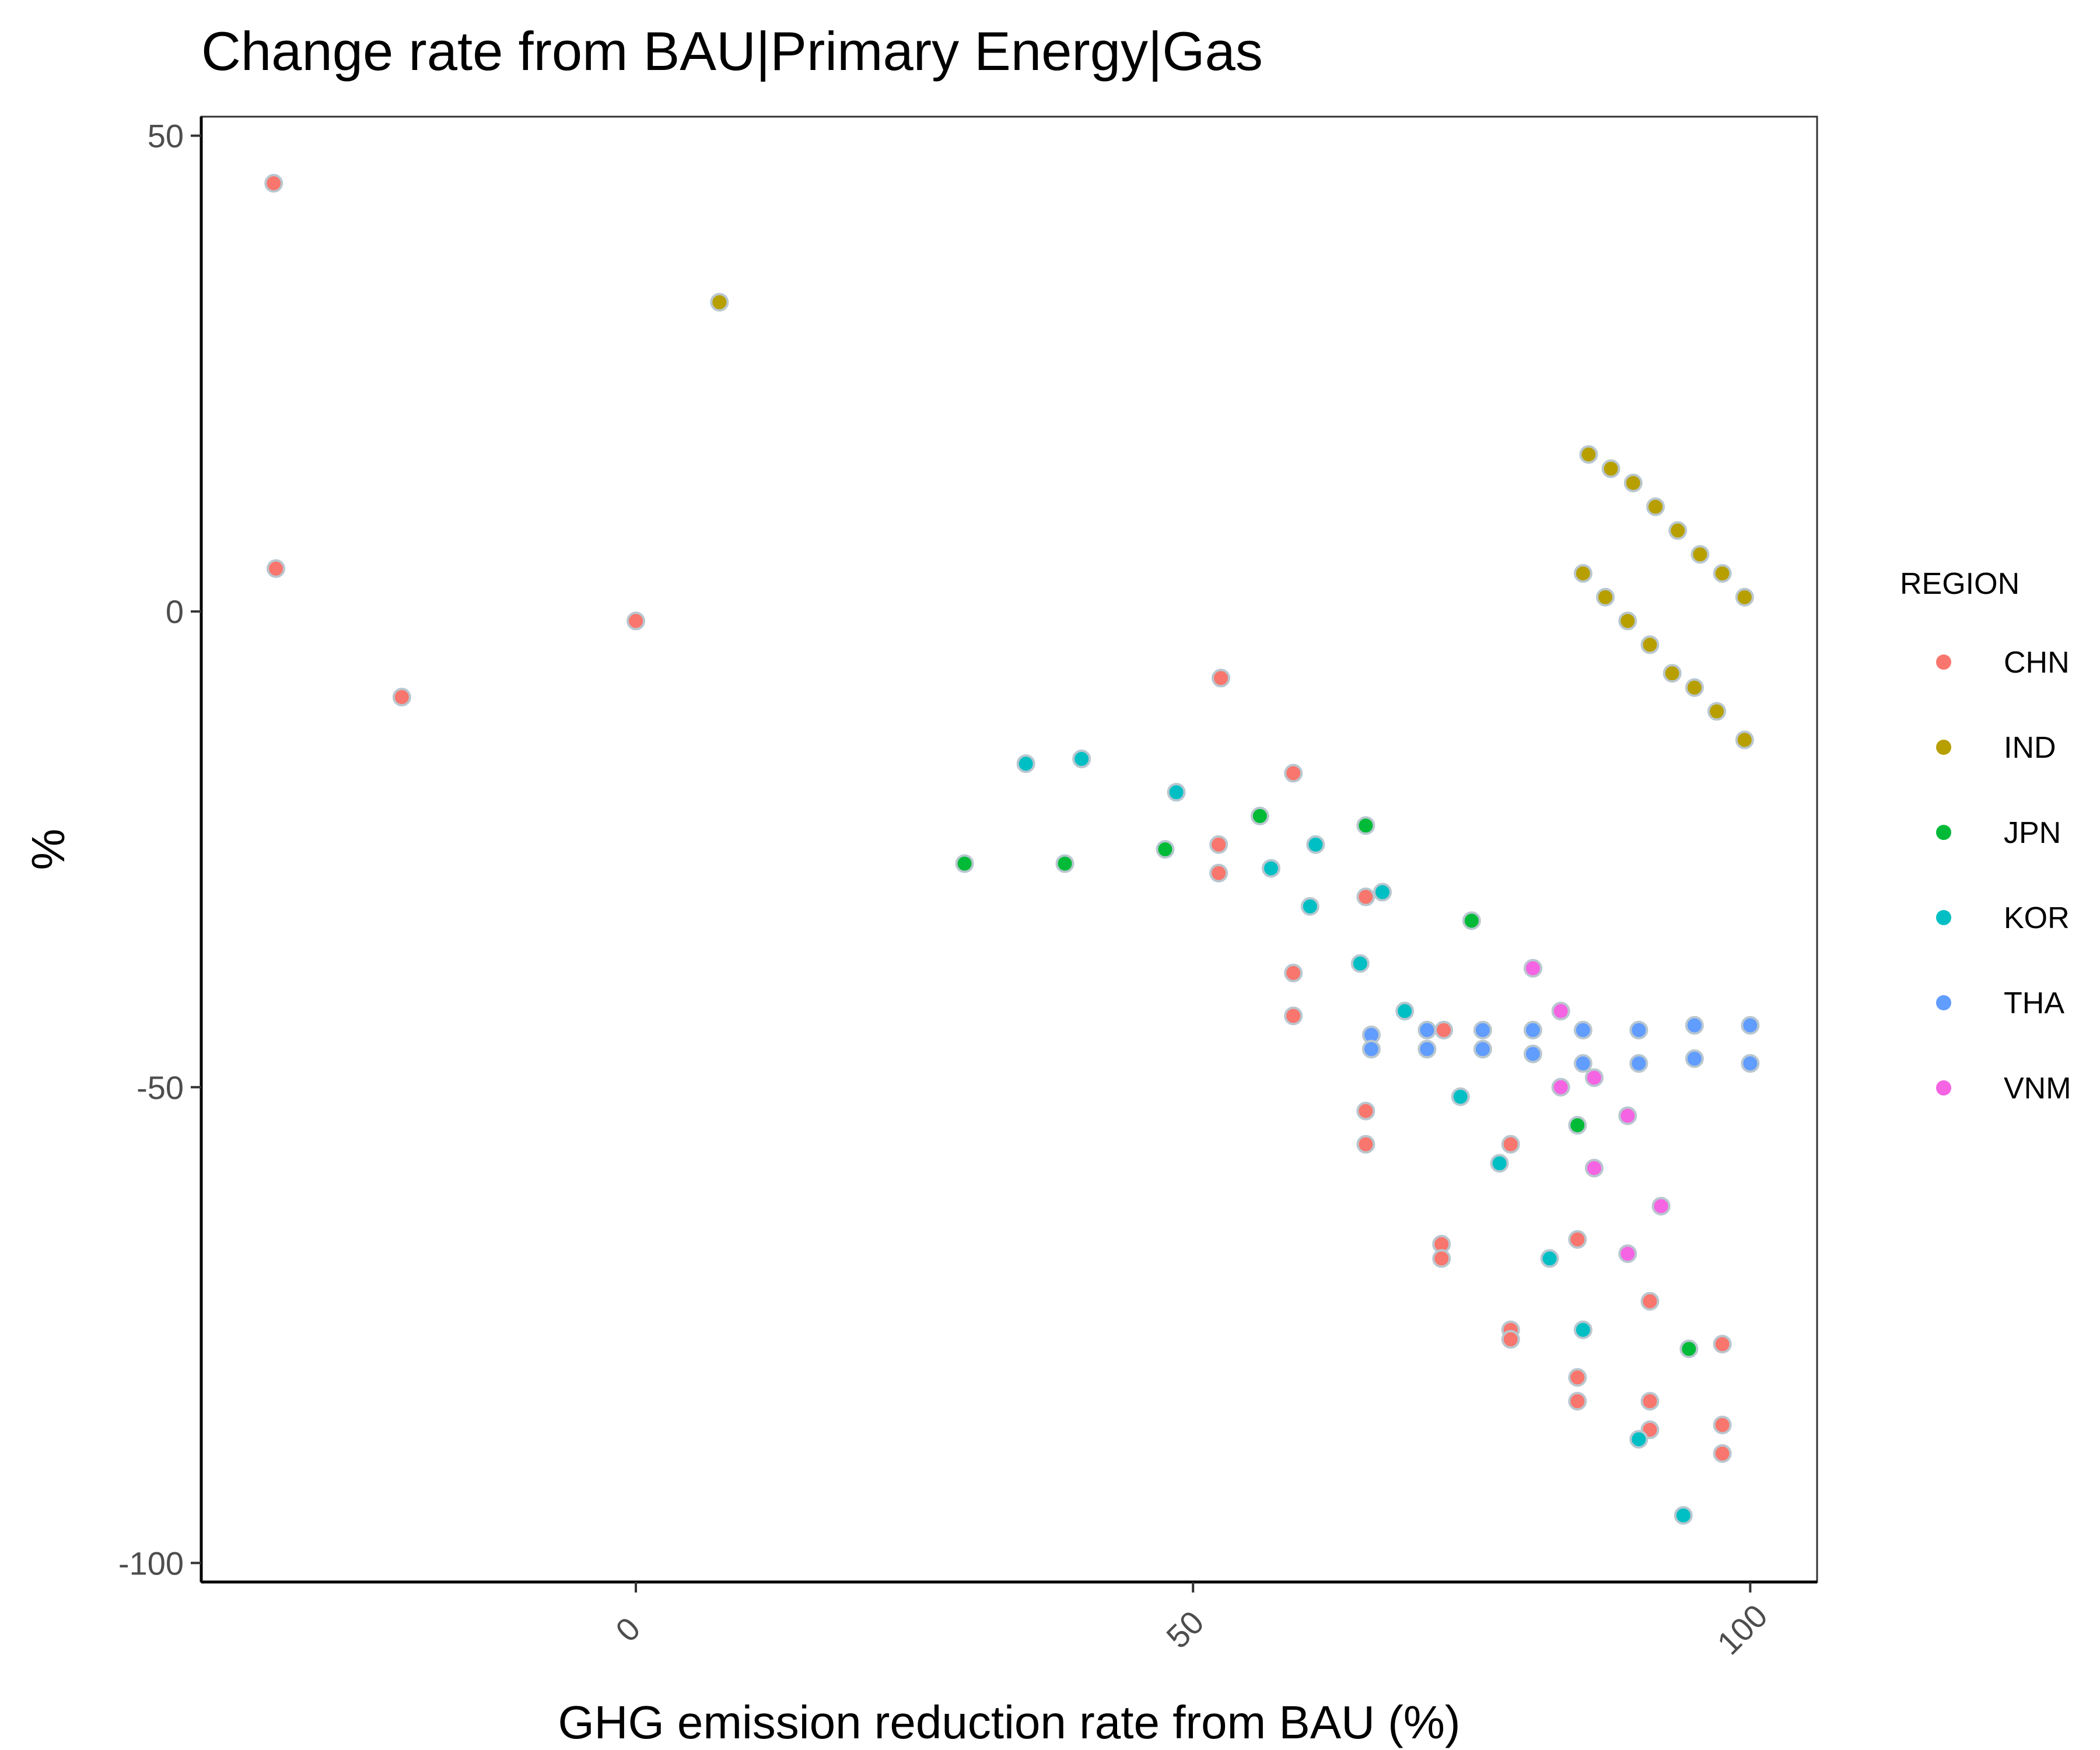  Describe the element at coordinates (1561, 1044) in the screenshot. I see `series-tha` at that location.